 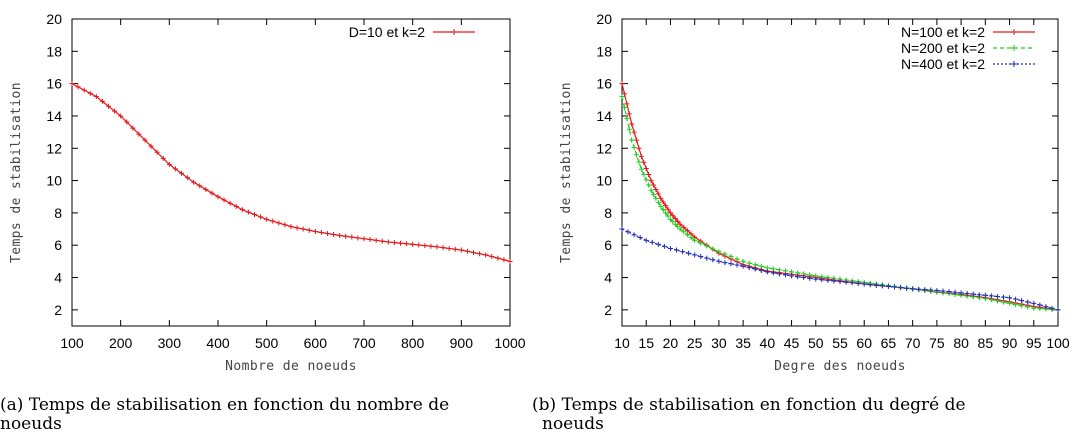 I want to click on legend-label: N=200 et k=2, so click(x=943, y=48).